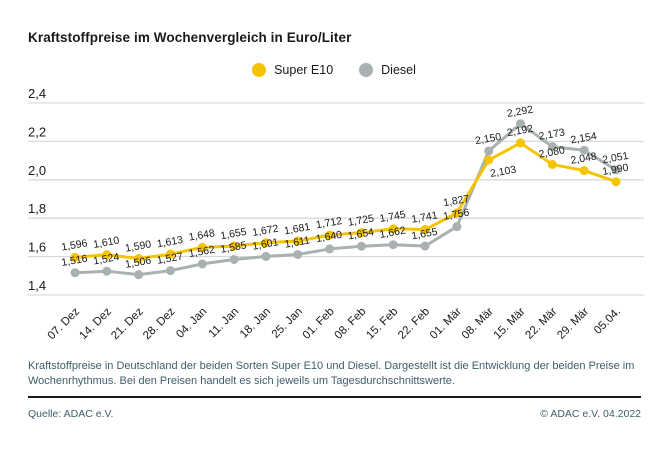 The image size is (668, 468). I want to click on chart-legend: Super E10 Diesel, so click(334, 70).